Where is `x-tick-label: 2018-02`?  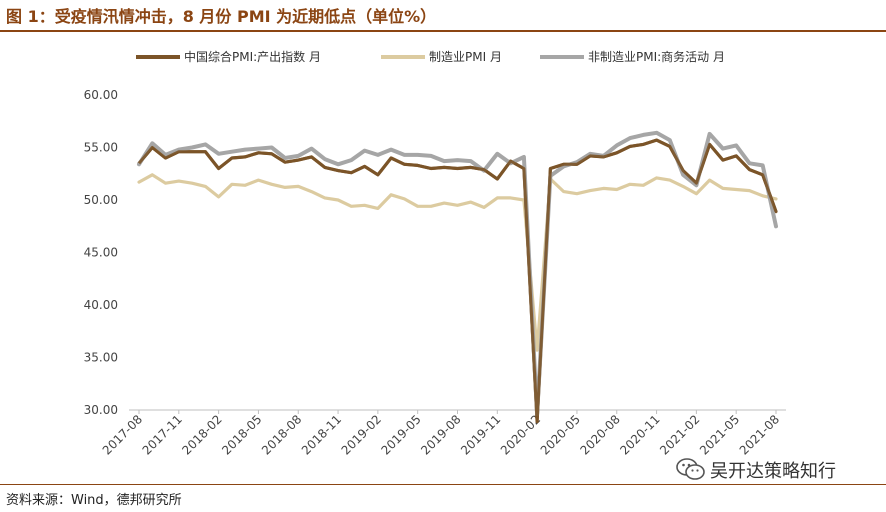
x-tick-label: 2018-02 is located at coordinates (201, 434).